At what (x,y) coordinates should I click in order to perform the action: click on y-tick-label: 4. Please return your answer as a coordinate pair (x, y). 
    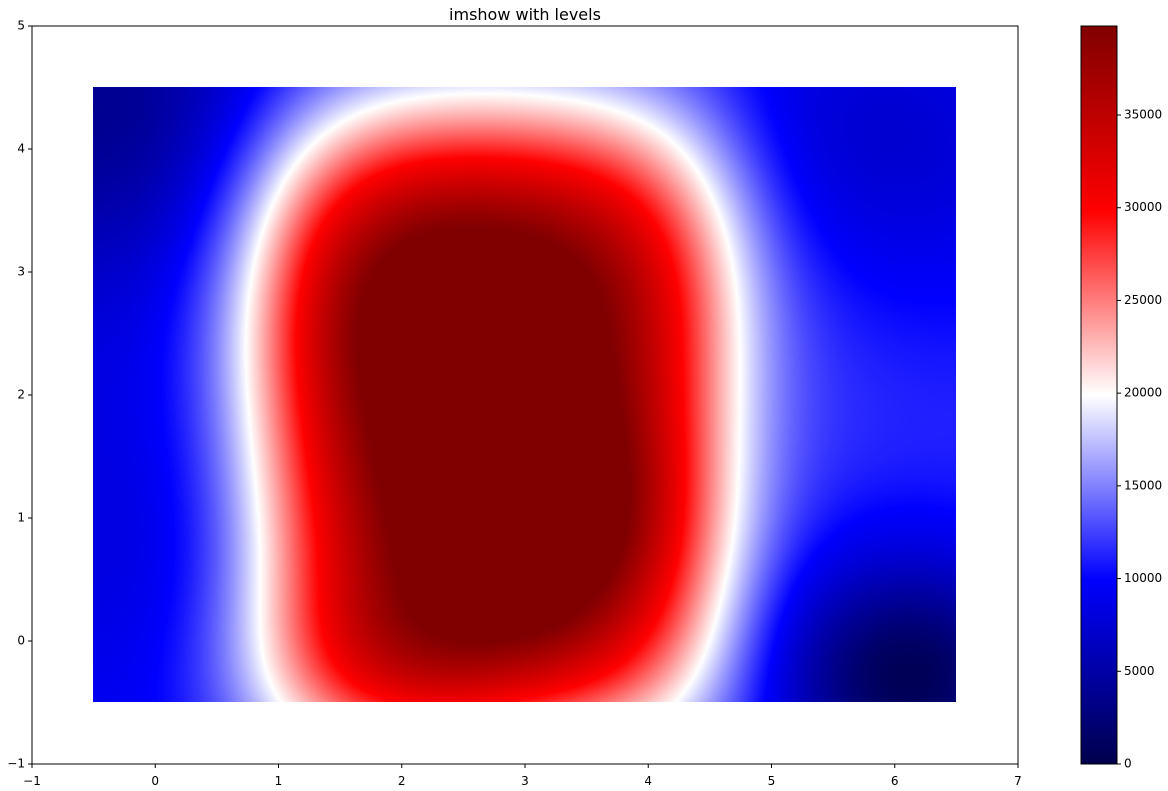
    Looking at the image, I should click on (21, 149).